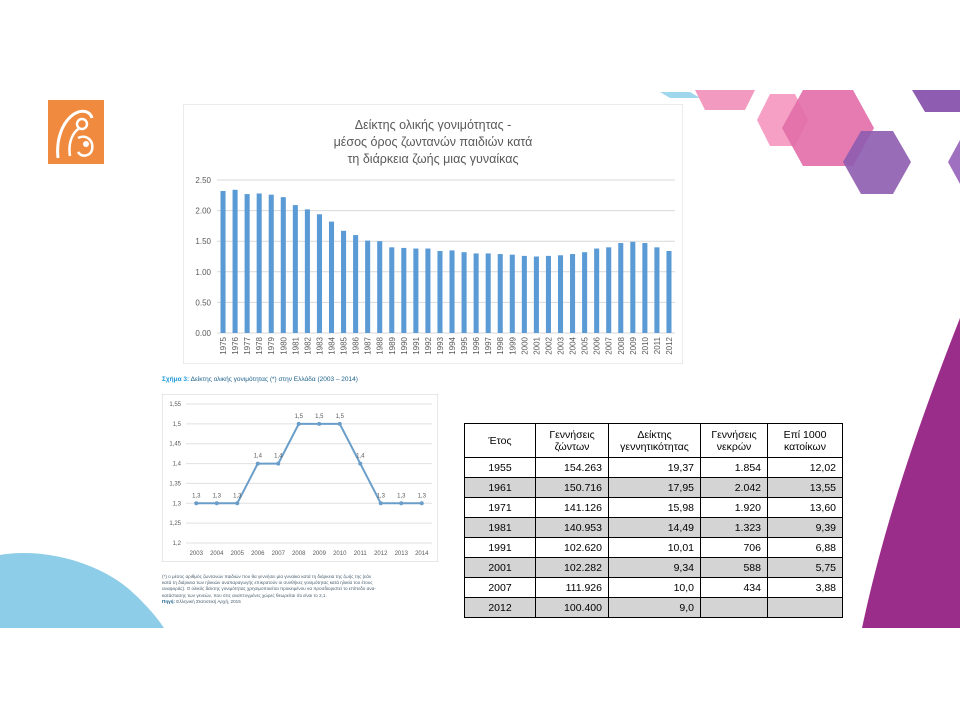  I want to click on logo, so click(76, 132).